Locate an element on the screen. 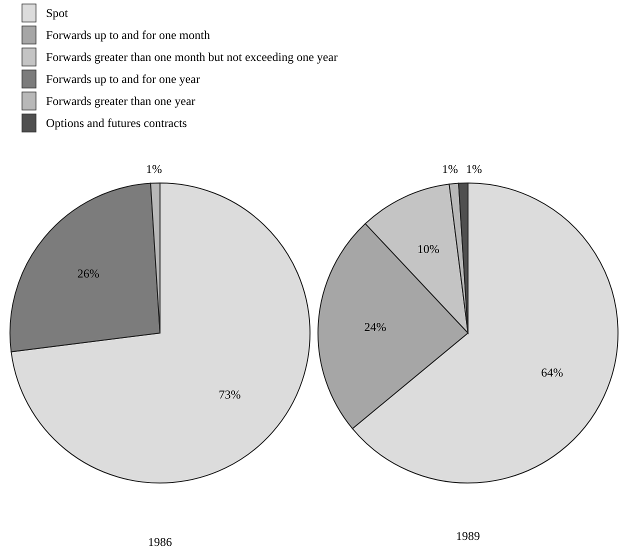 The width and height of the screenshot is (629, 552). legend-label: Forwards up to and for one year is located at coordinates (123, 79).